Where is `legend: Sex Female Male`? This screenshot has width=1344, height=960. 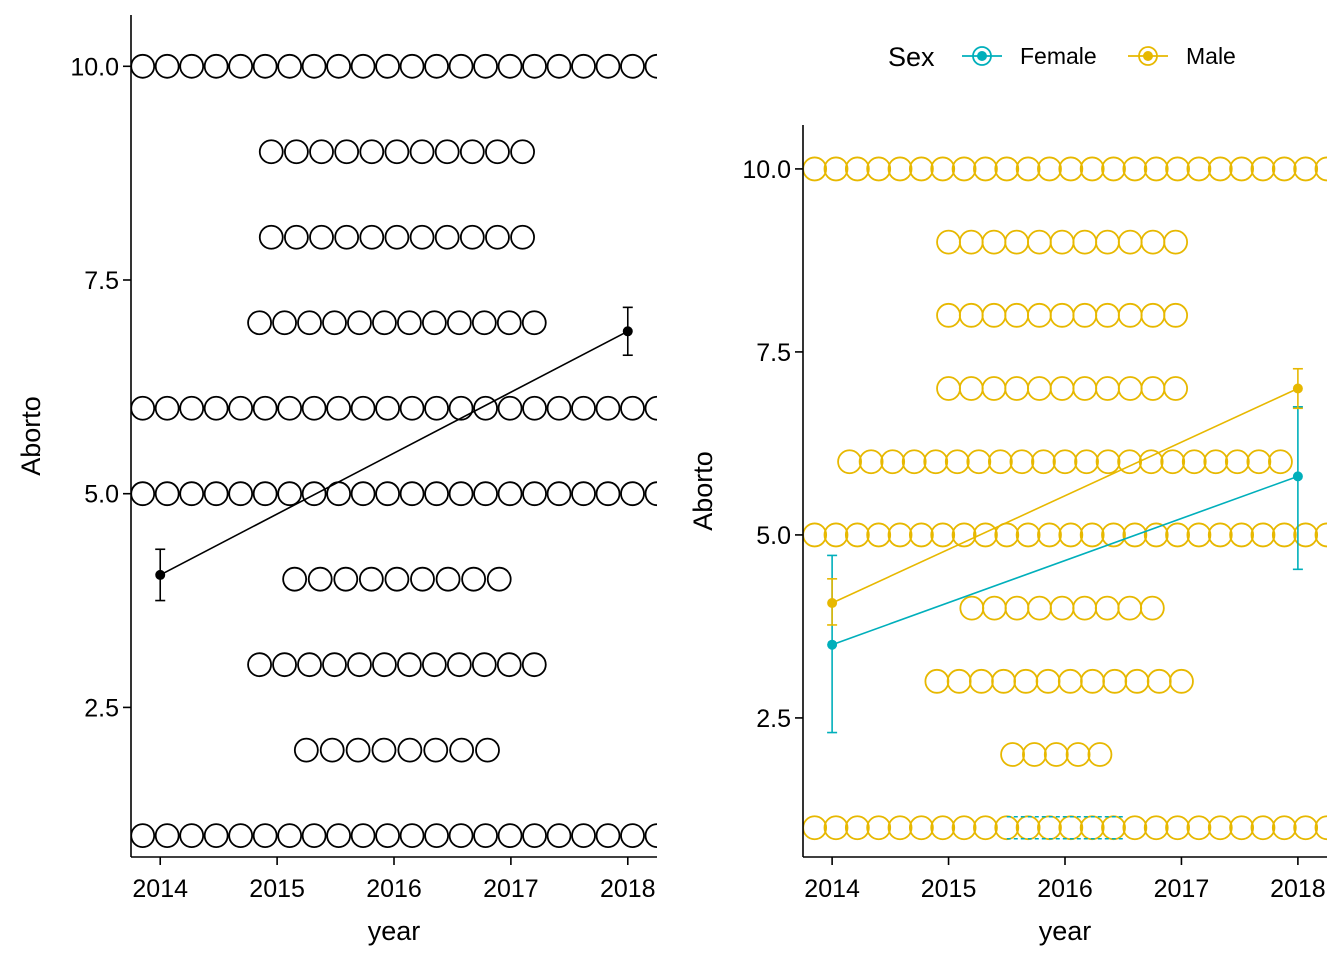
legend: Sex Female Male is located at coordinates (1062, 57).